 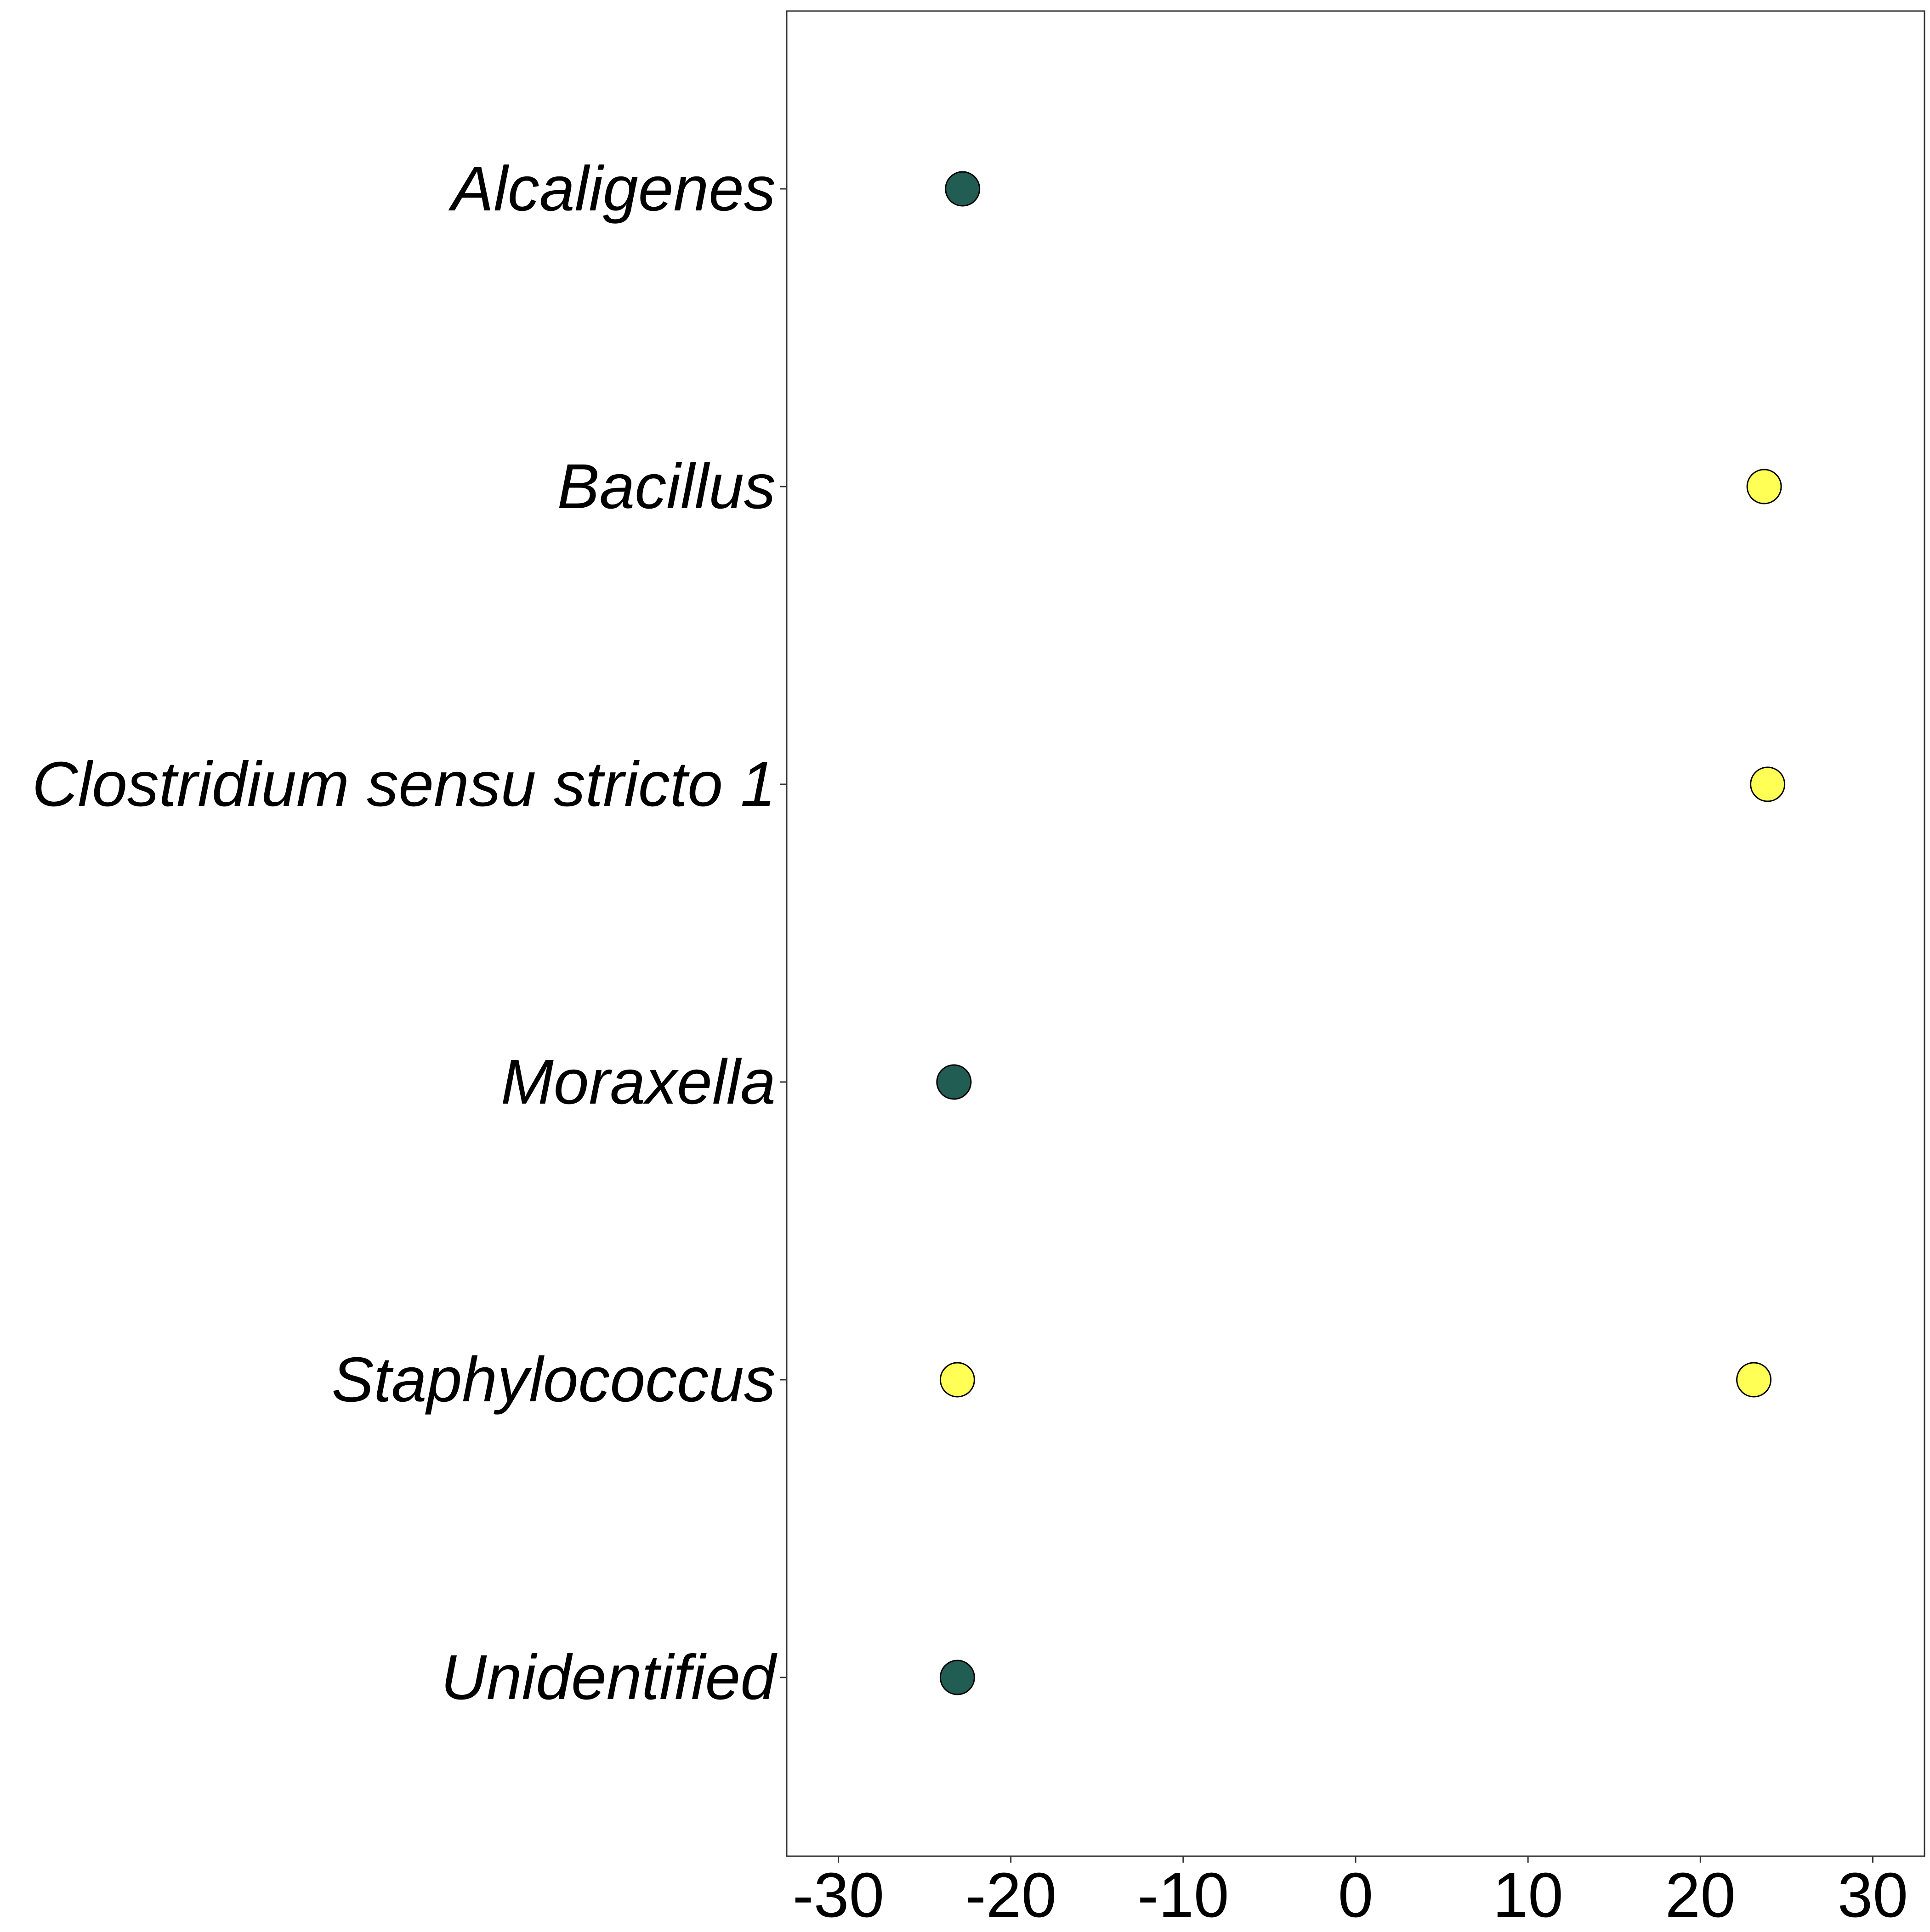 I want to click on x-axis: -30 -20 -10 0 10 20 30, so click(x=1350, y=1894).